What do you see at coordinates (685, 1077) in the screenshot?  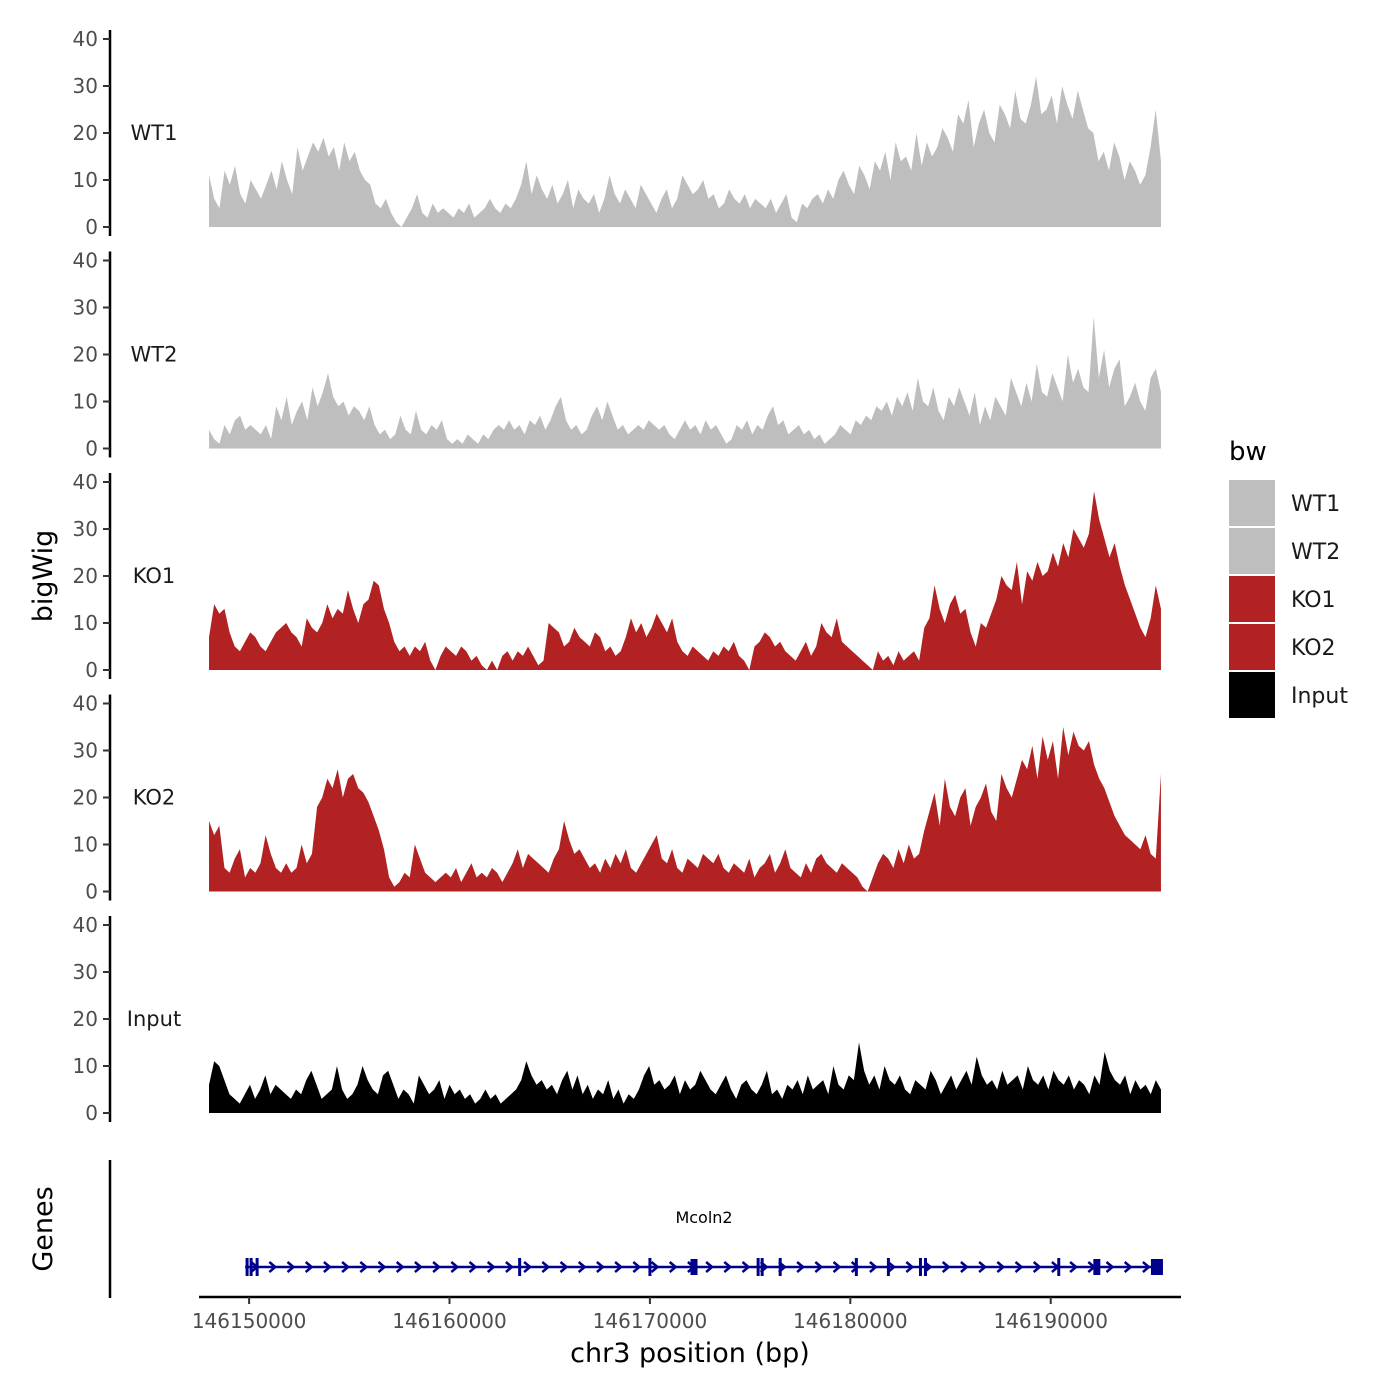 I see `area-input` at bounding box center [685, 1077].